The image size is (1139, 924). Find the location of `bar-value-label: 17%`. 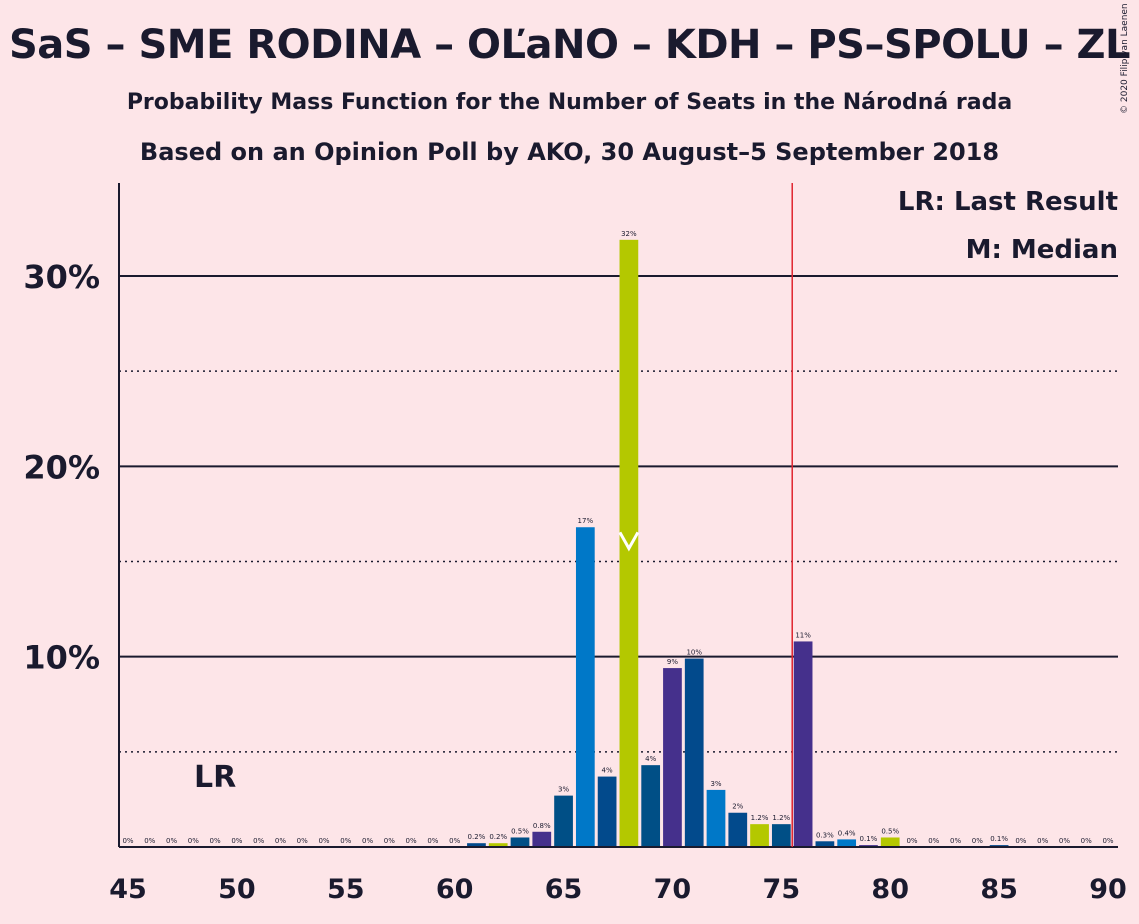

bar-value-label: 17% is located at coordinates (586, 521).